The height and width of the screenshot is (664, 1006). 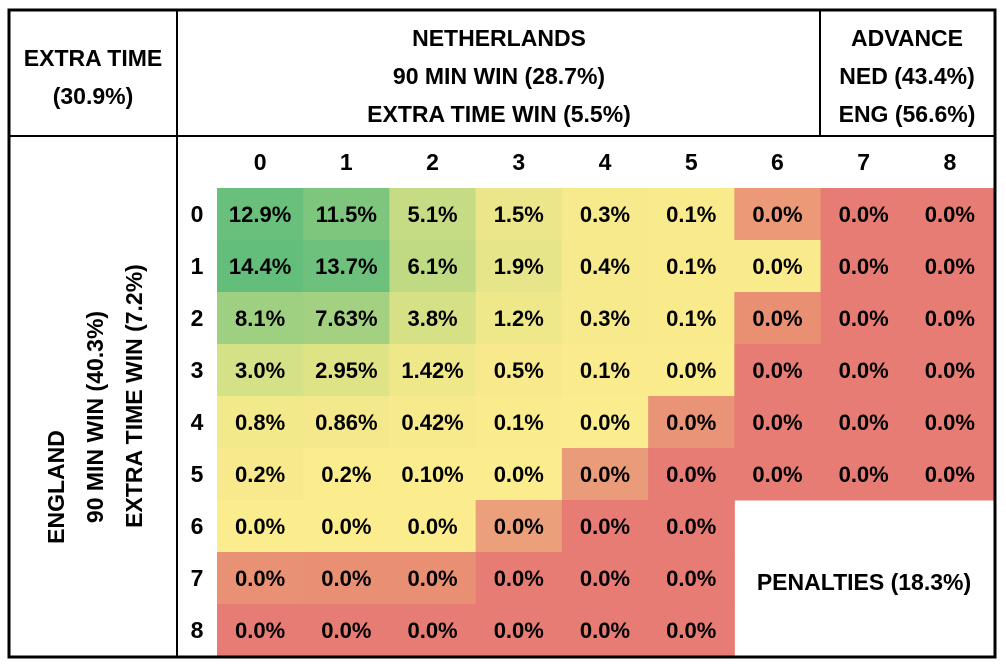 I want to click on cell-value-label: 0.3%, so click(x=605, y=214).